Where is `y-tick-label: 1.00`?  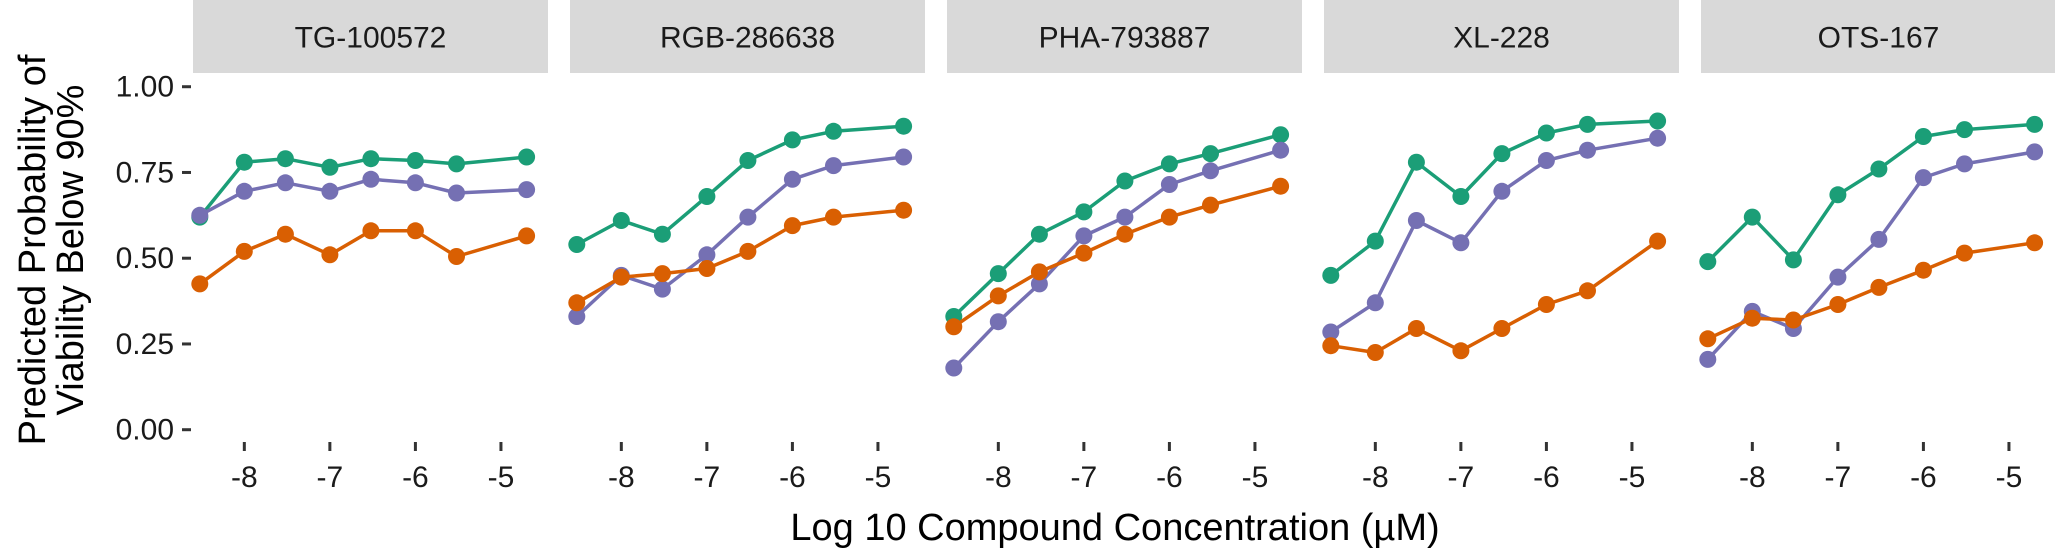 y-tick-label: 1.00 is located at coordinates (145, 87).